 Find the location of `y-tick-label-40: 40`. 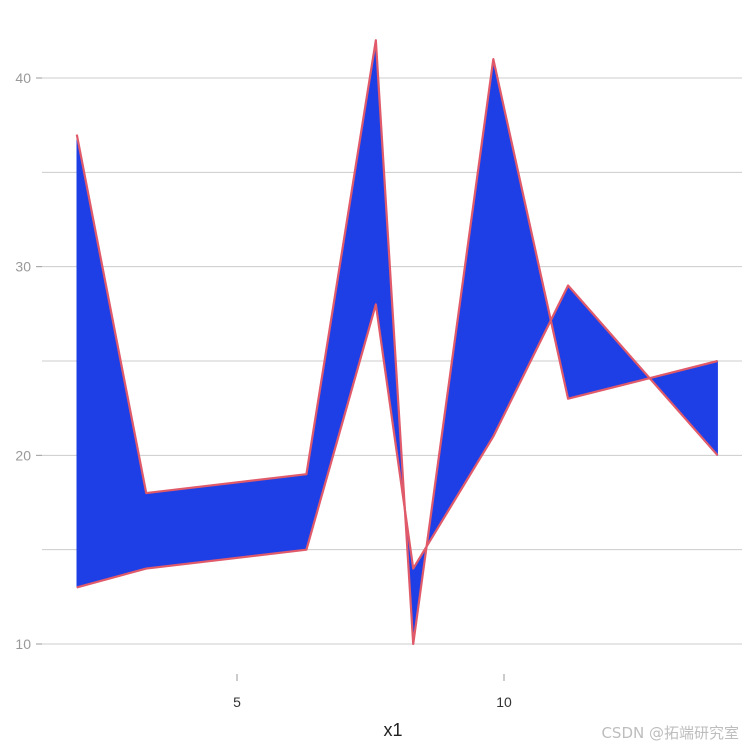

y-tick-label-40: 40 is located at coordinates (23, 78).